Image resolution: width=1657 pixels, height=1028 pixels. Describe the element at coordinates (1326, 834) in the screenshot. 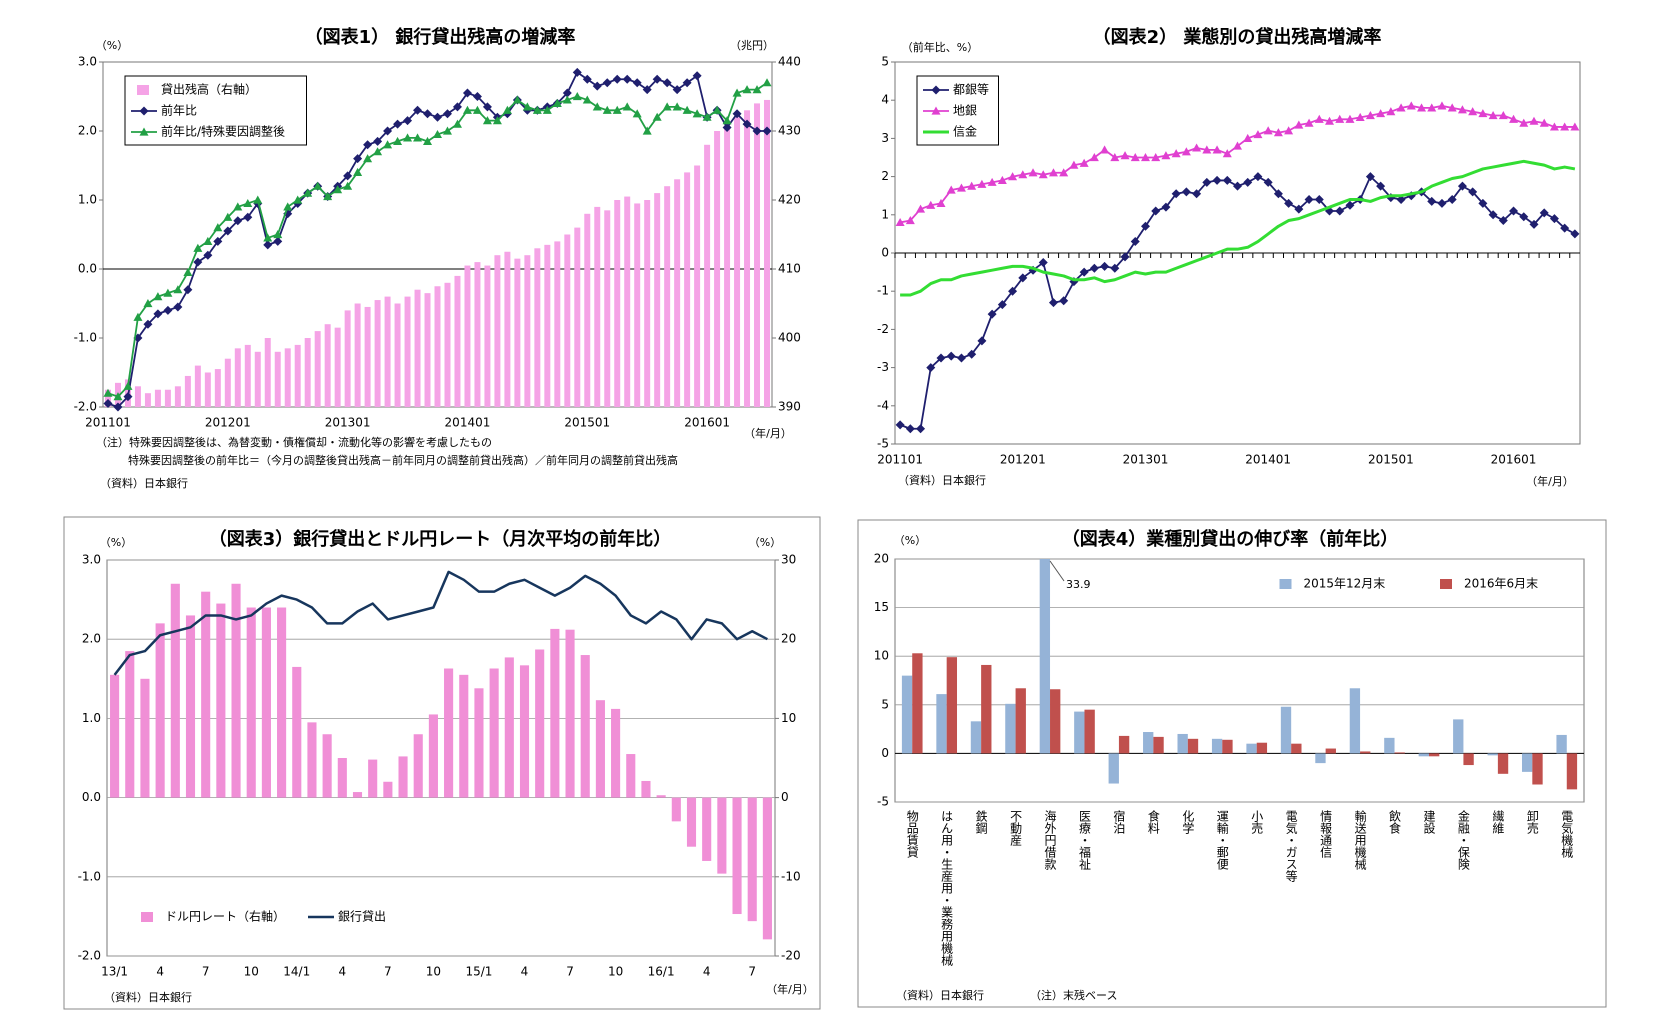

I see `x-tick-label: 情報通信` at that location.